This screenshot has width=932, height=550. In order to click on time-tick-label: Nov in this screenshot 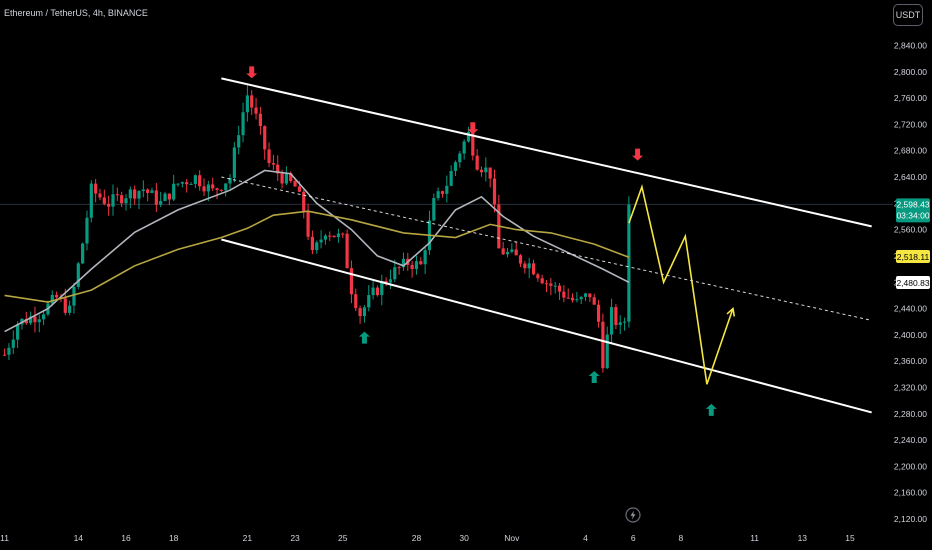, I will do `click(512, 538)`.